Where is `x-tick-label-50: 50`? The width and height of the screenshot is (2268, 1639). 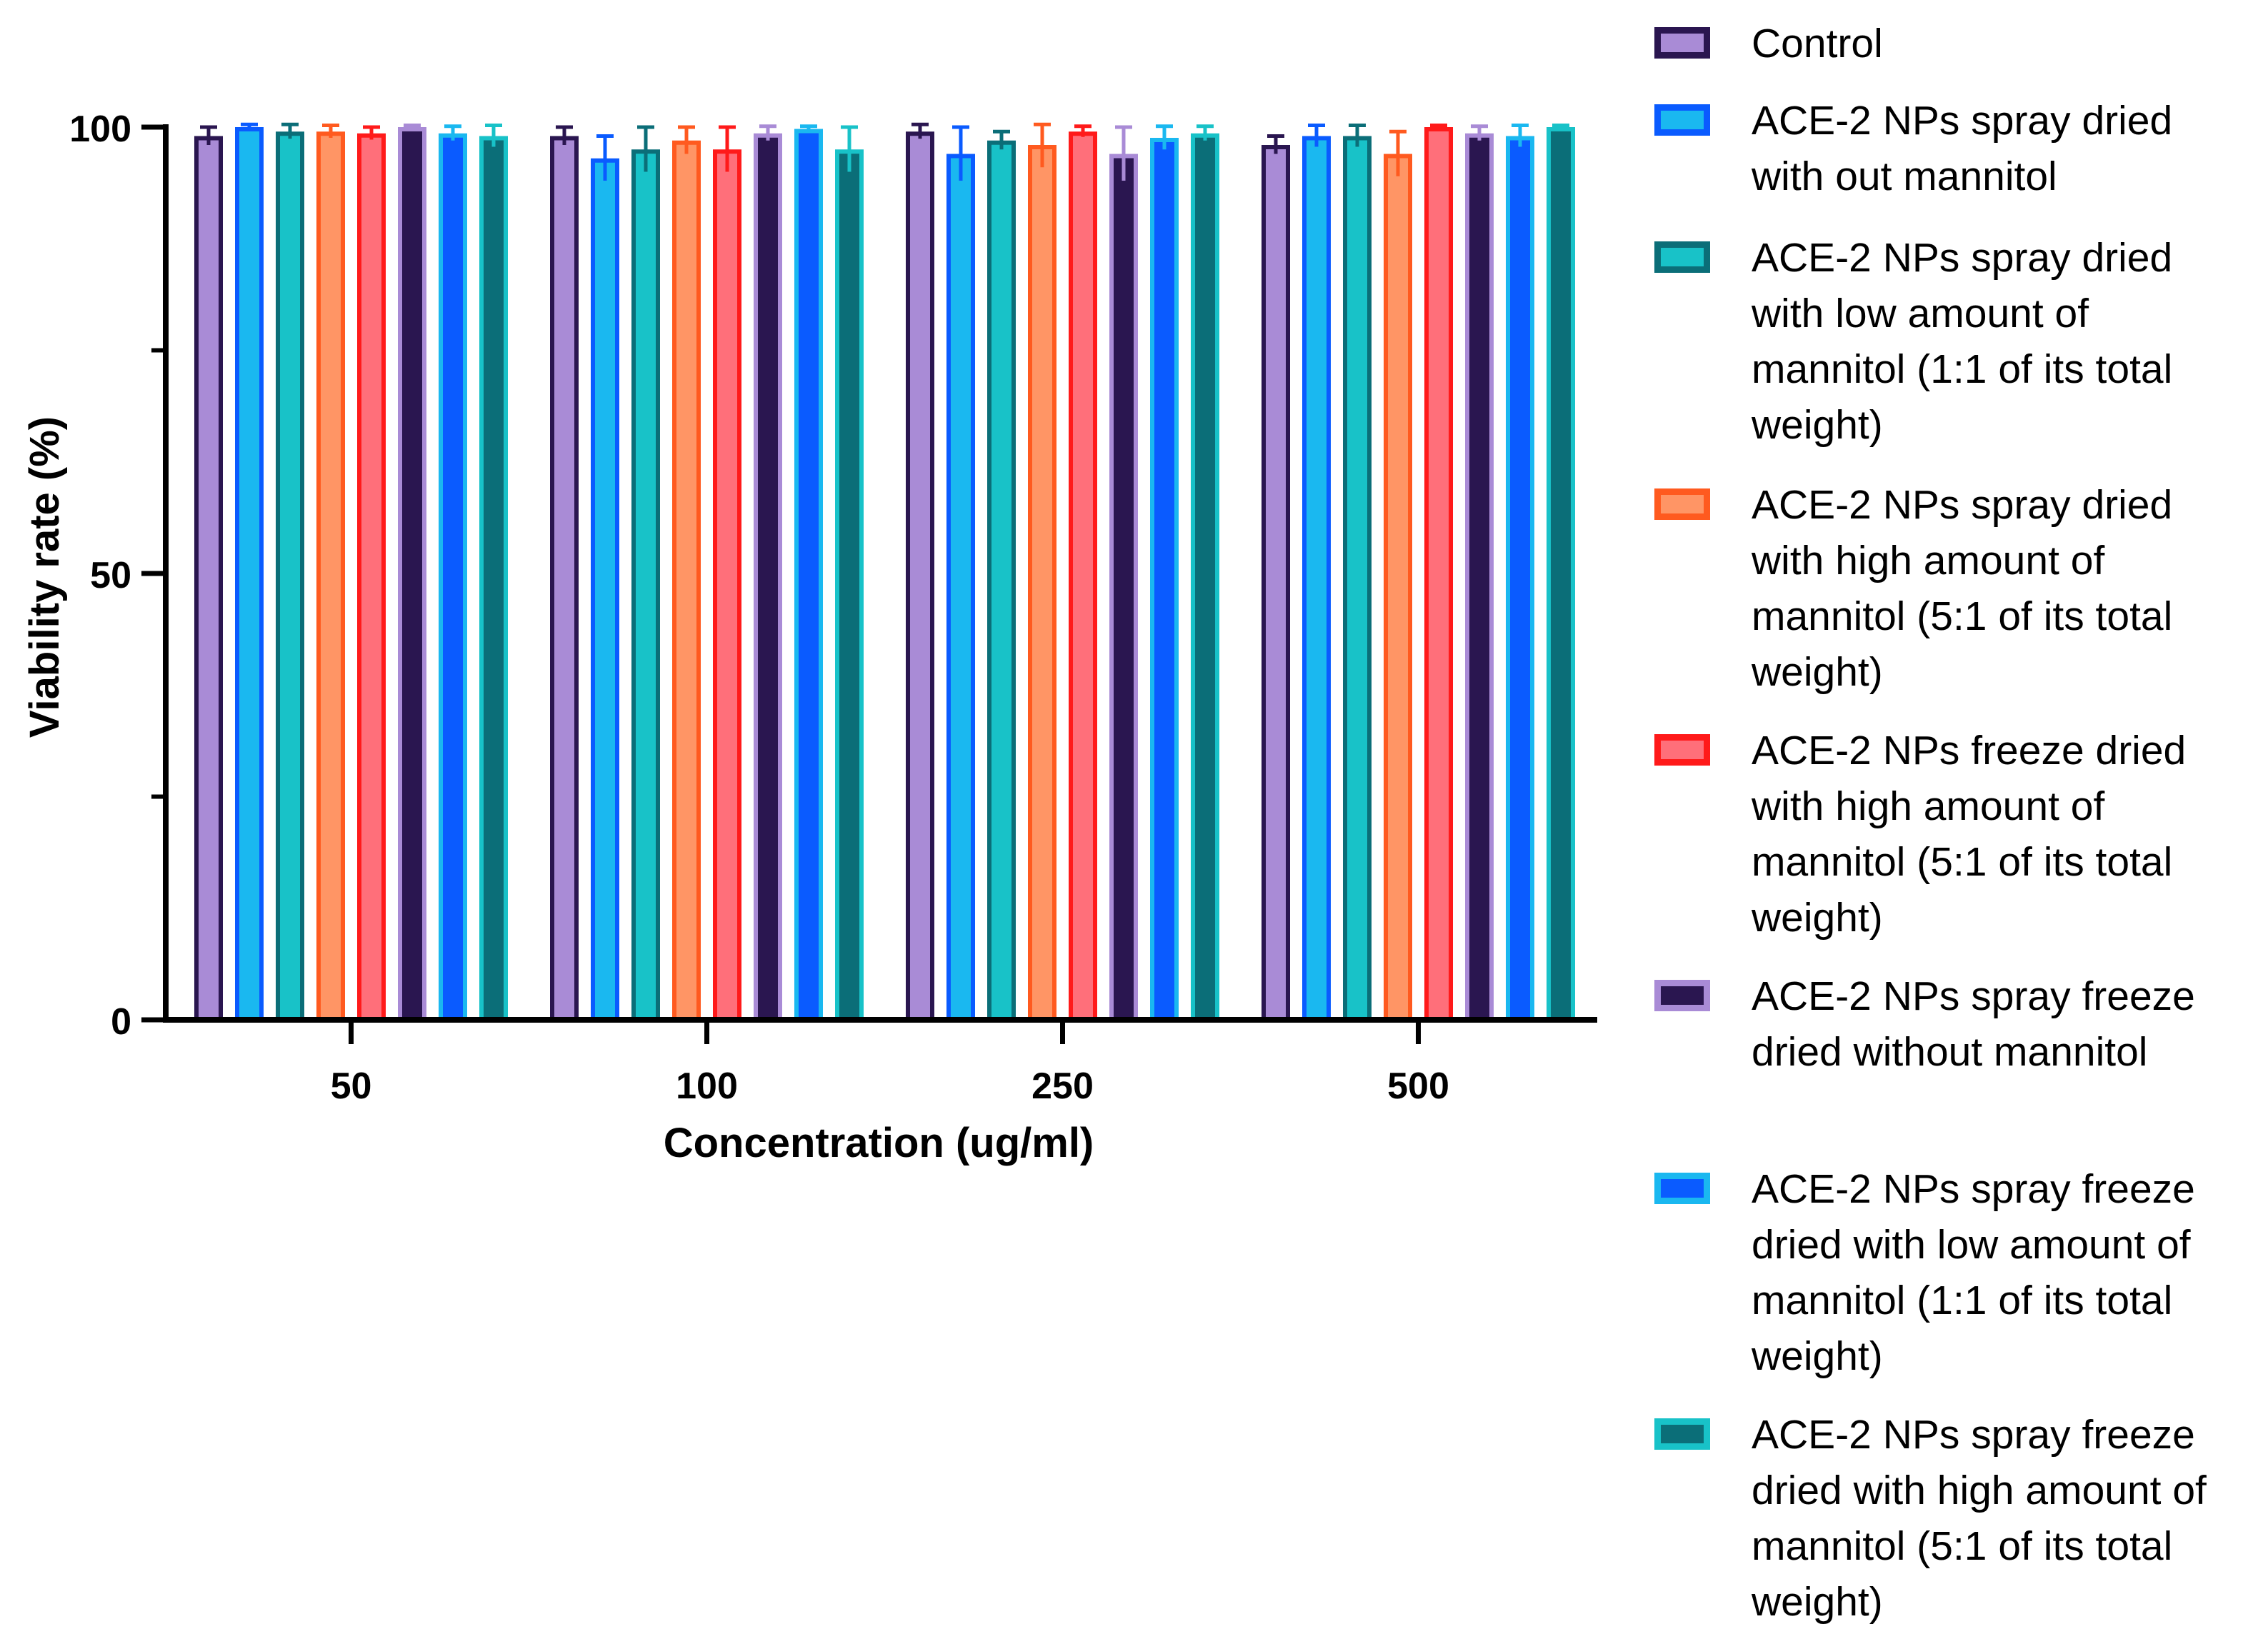 x-tick-label-50: 50 is located at coordinates (351, 1086).